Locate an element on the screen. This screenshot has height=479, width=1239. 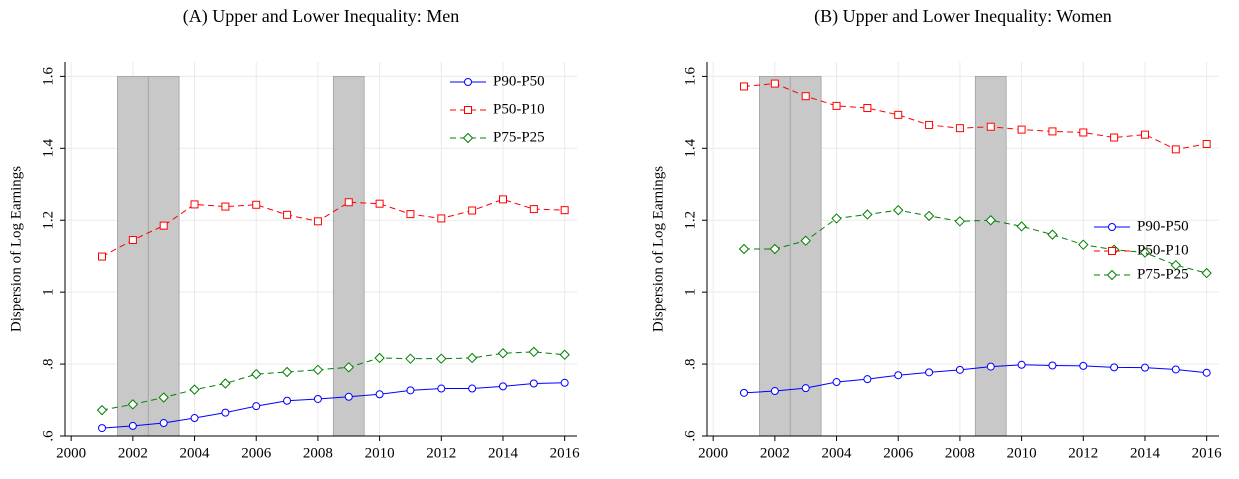
legend: P90-P50 P50-P10 P75-P25 is located at coordinates (1141, 250).